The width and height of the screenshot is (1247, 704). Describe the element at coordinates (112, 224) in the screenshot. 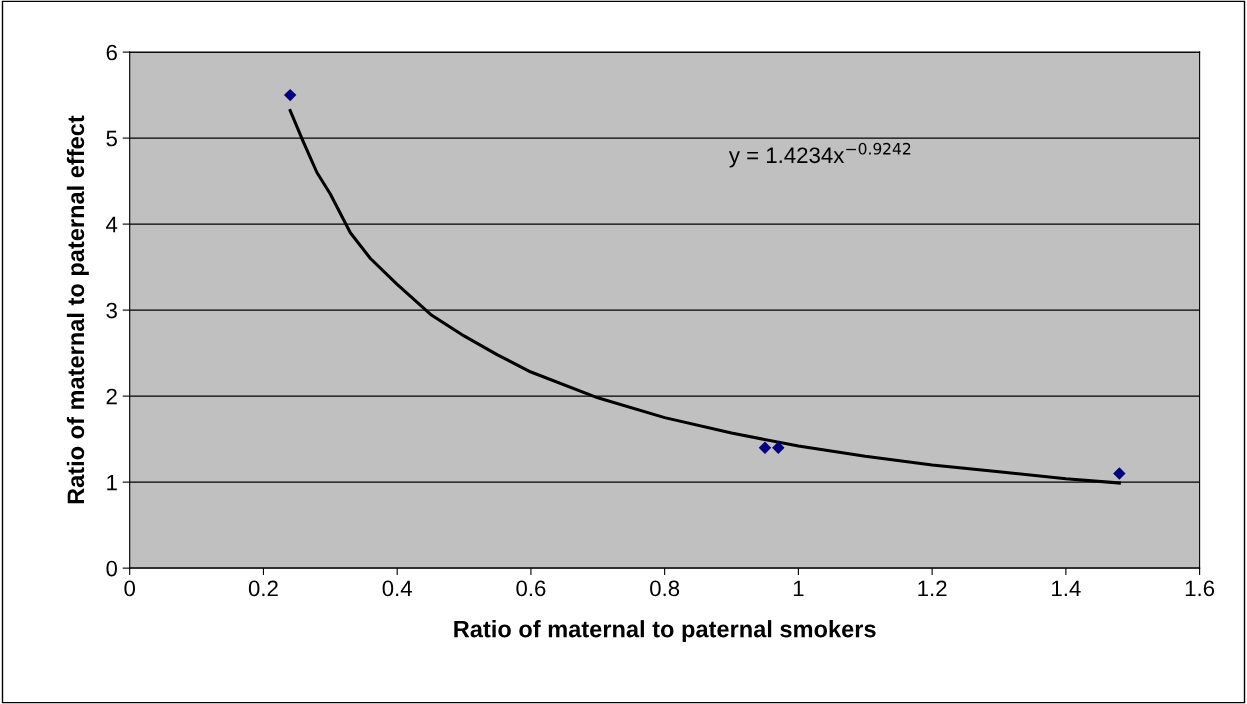

I see `y-tick-label: 4` at that location.